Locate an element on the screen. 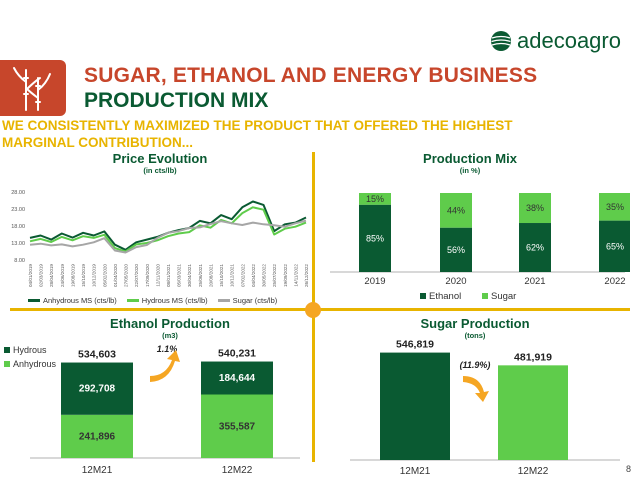 The image size is (640, 478). legend-hydrous-ms: Hydrous MS (cts/lb) is located at coordinates (167, 300).